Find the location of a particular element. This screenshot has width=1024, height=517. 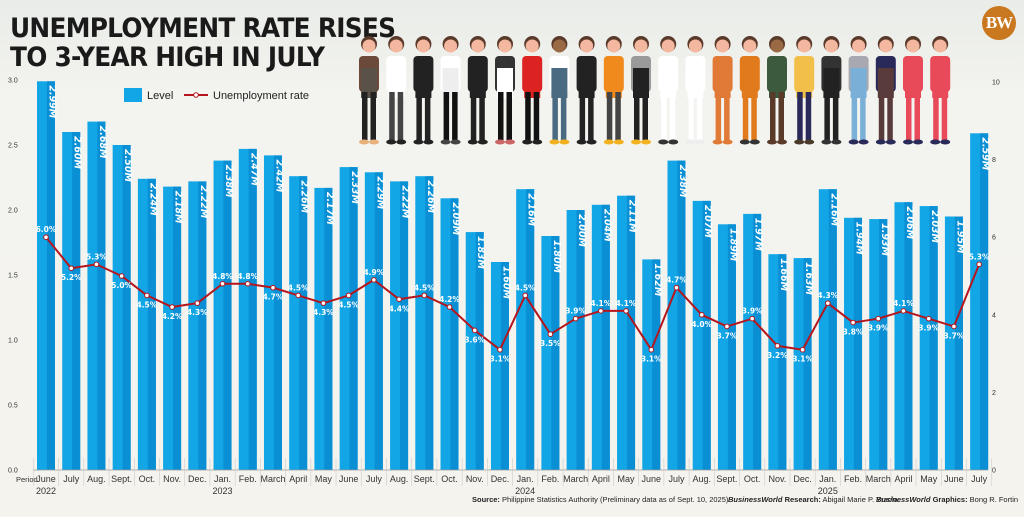

rate-value-label: 4.8% is located at coordinates (222, 276).